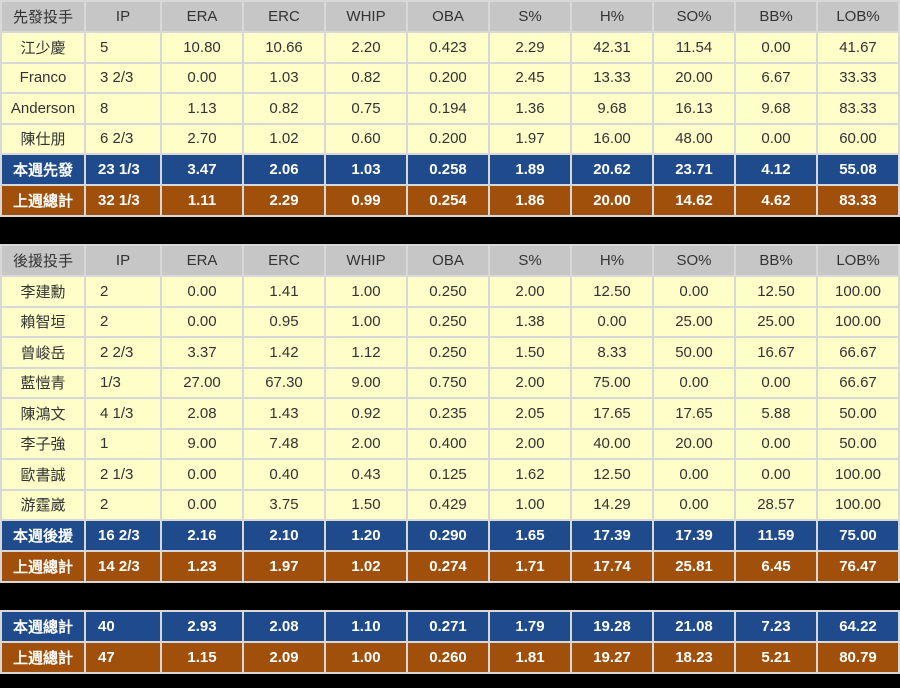  I want to click on stat-cell: 0.92, so click(366, 413).